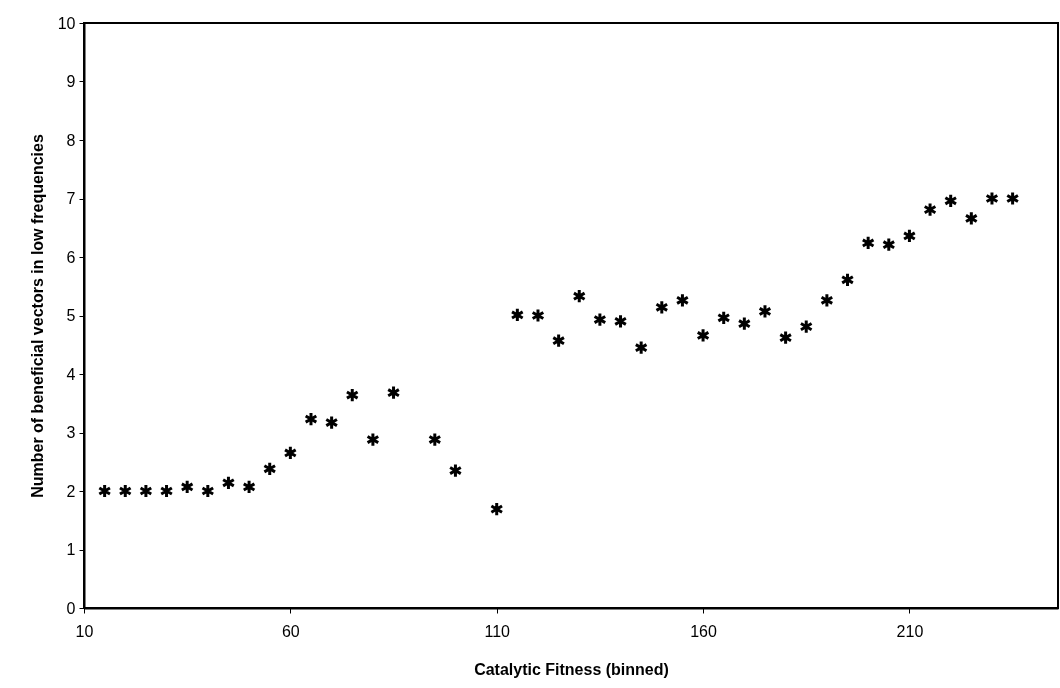  I want to click on x-tick-label: 110, so click(497, 631).